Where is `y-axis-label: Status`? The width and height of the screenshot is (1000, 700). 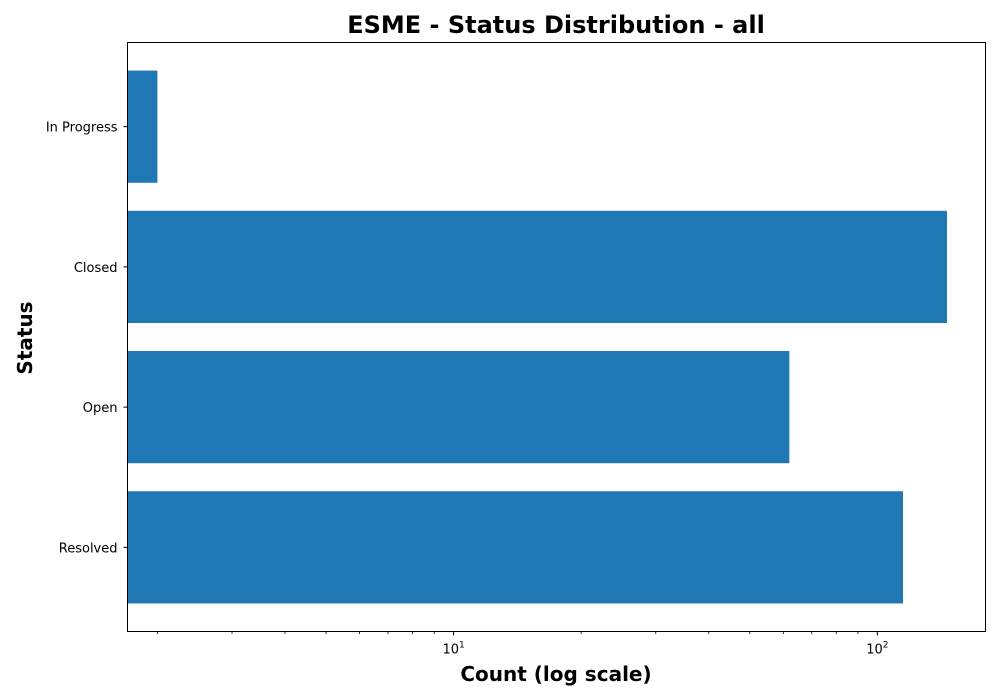 y-axis-label: Status is located at coordinates (25, 337).